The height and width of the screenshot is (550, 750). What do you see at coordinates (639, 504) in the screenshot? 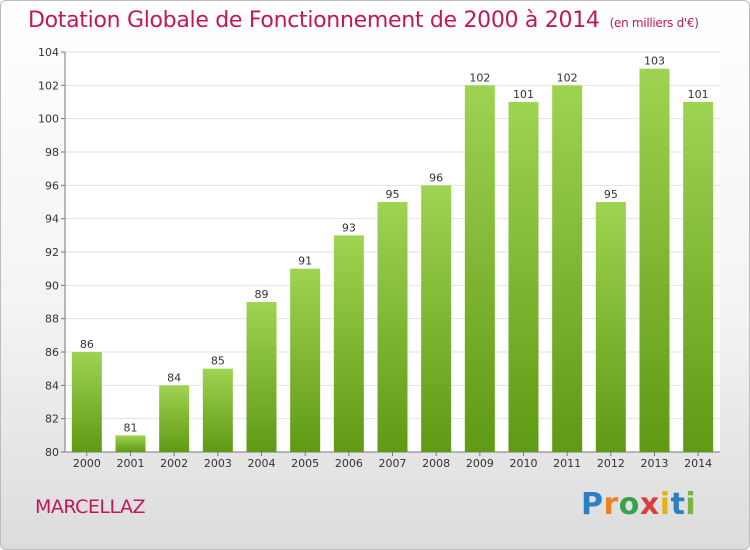
I see `proxiti-logo: Proxiti` at bounding box center [639, 504].